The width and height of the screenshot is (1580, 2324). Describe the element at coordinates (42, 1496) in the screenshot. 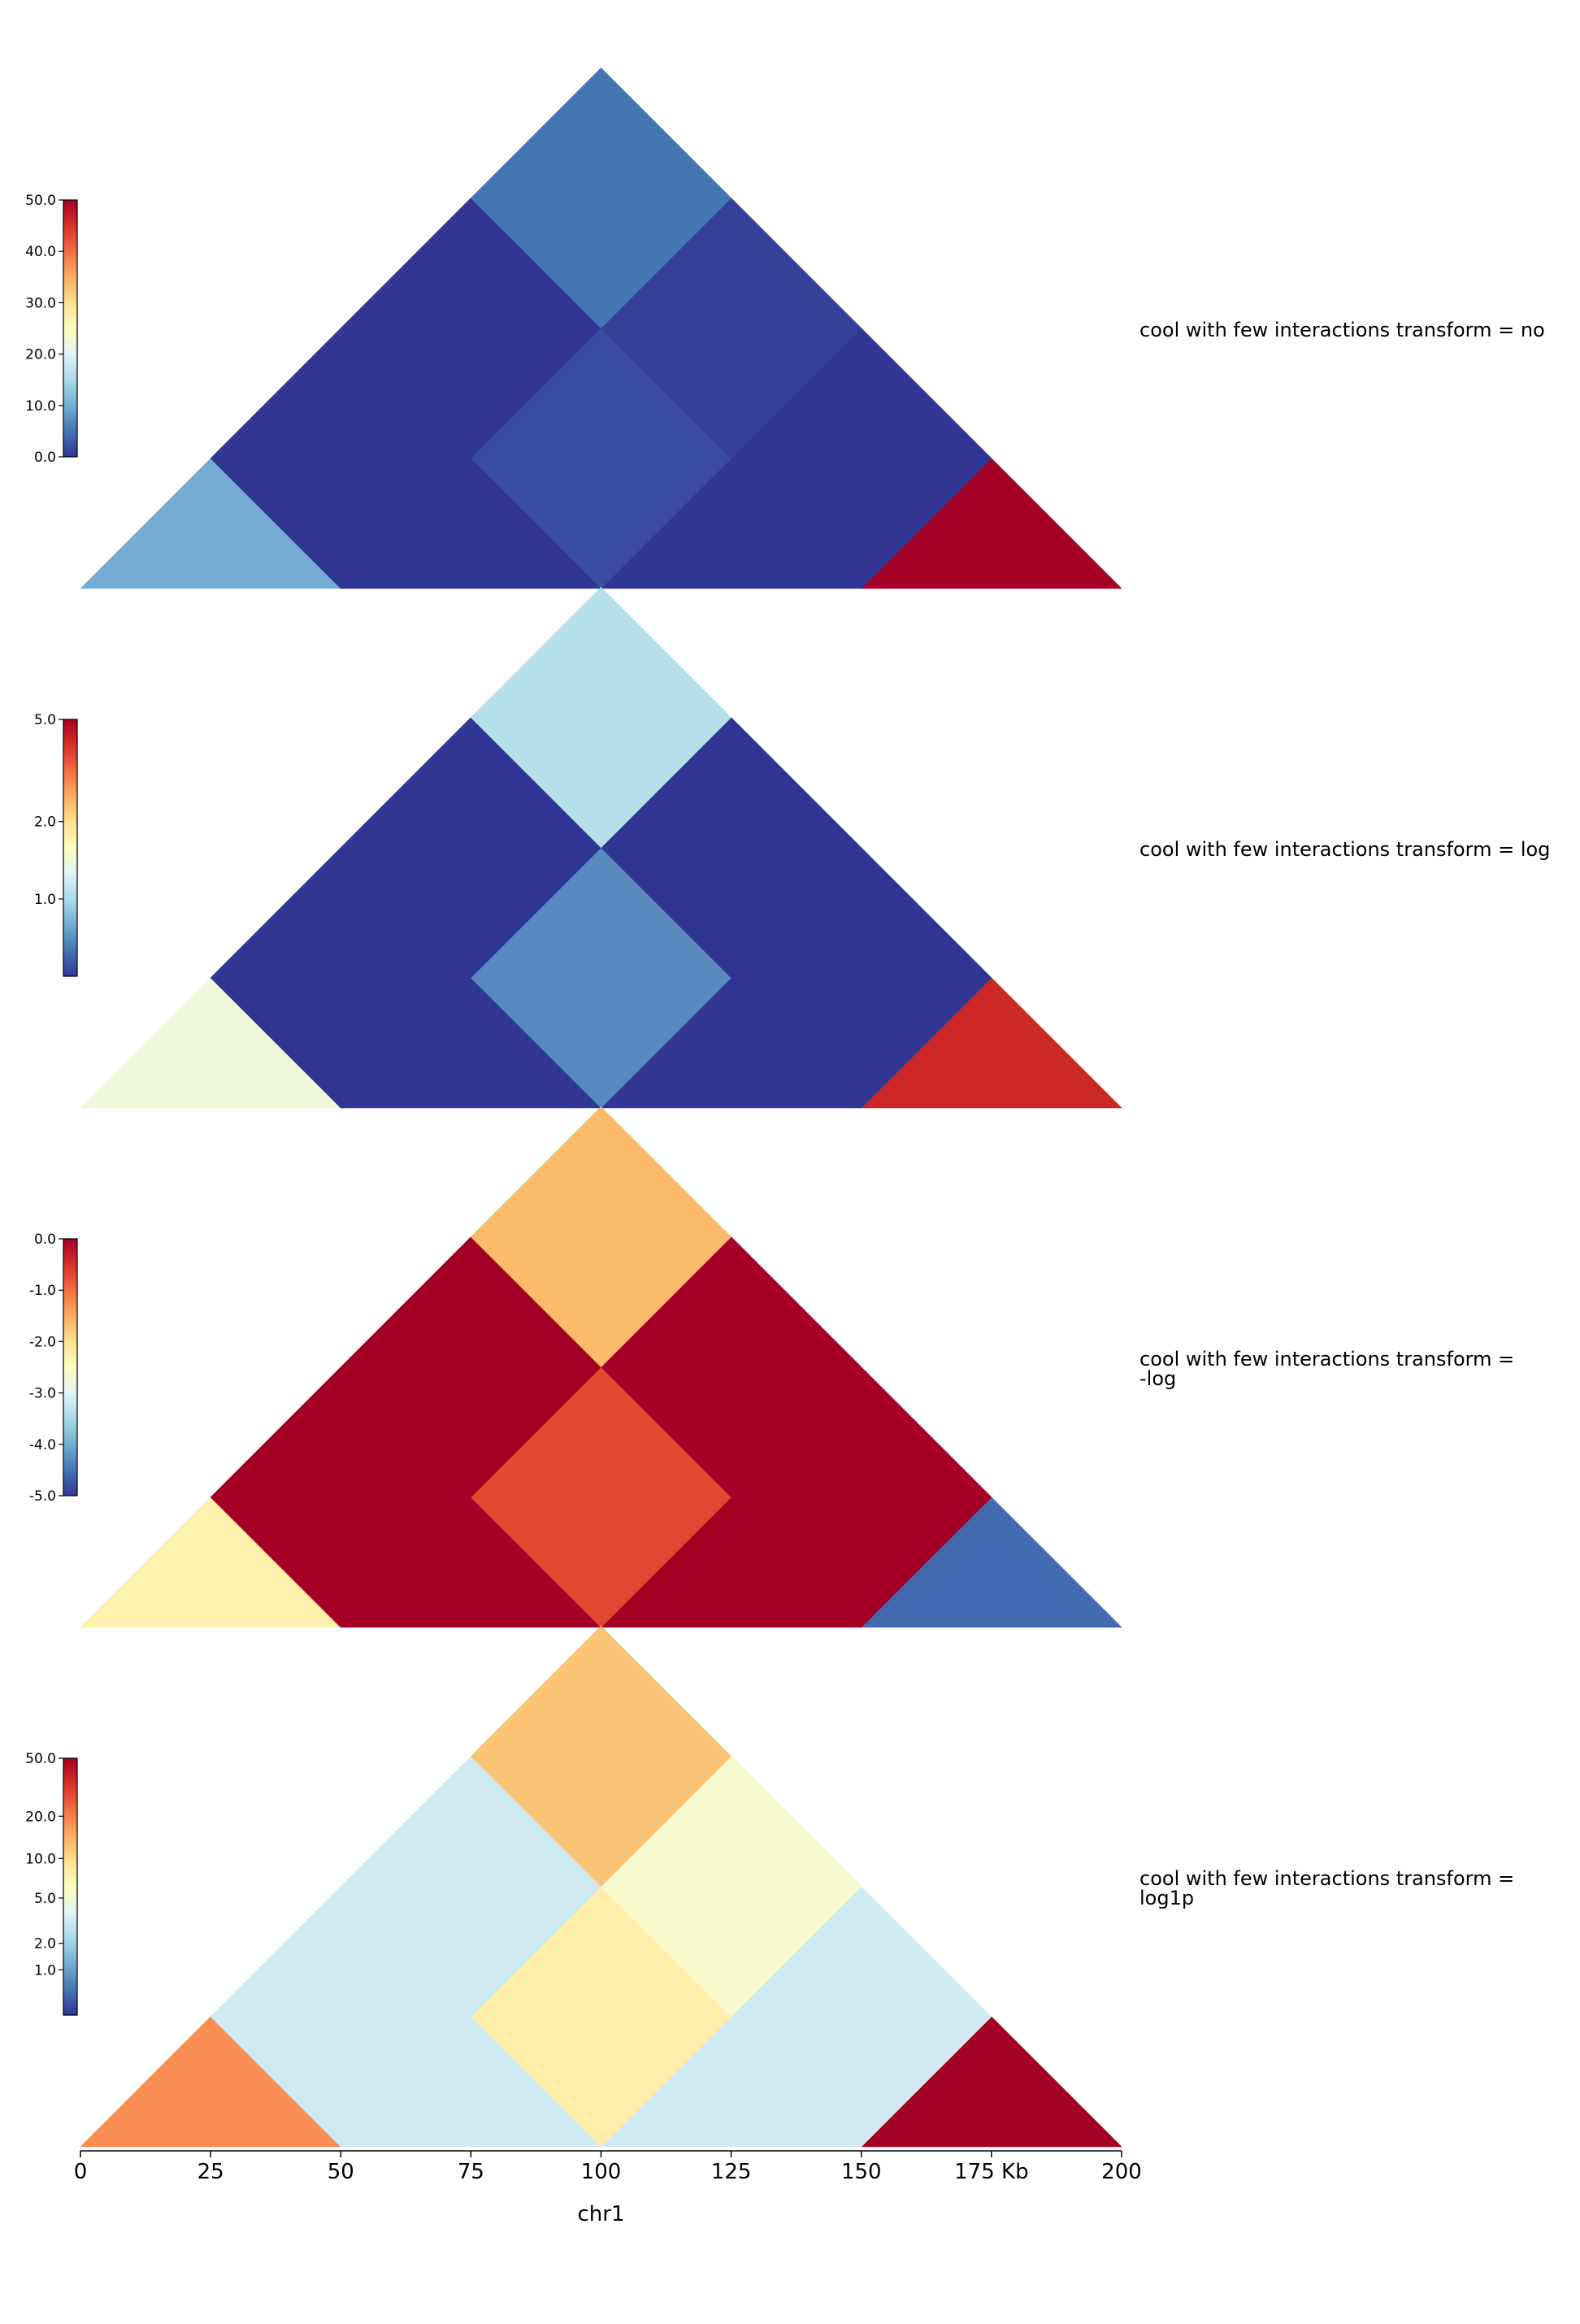

I see `colorbar-tick-label: -5.0` at that location.